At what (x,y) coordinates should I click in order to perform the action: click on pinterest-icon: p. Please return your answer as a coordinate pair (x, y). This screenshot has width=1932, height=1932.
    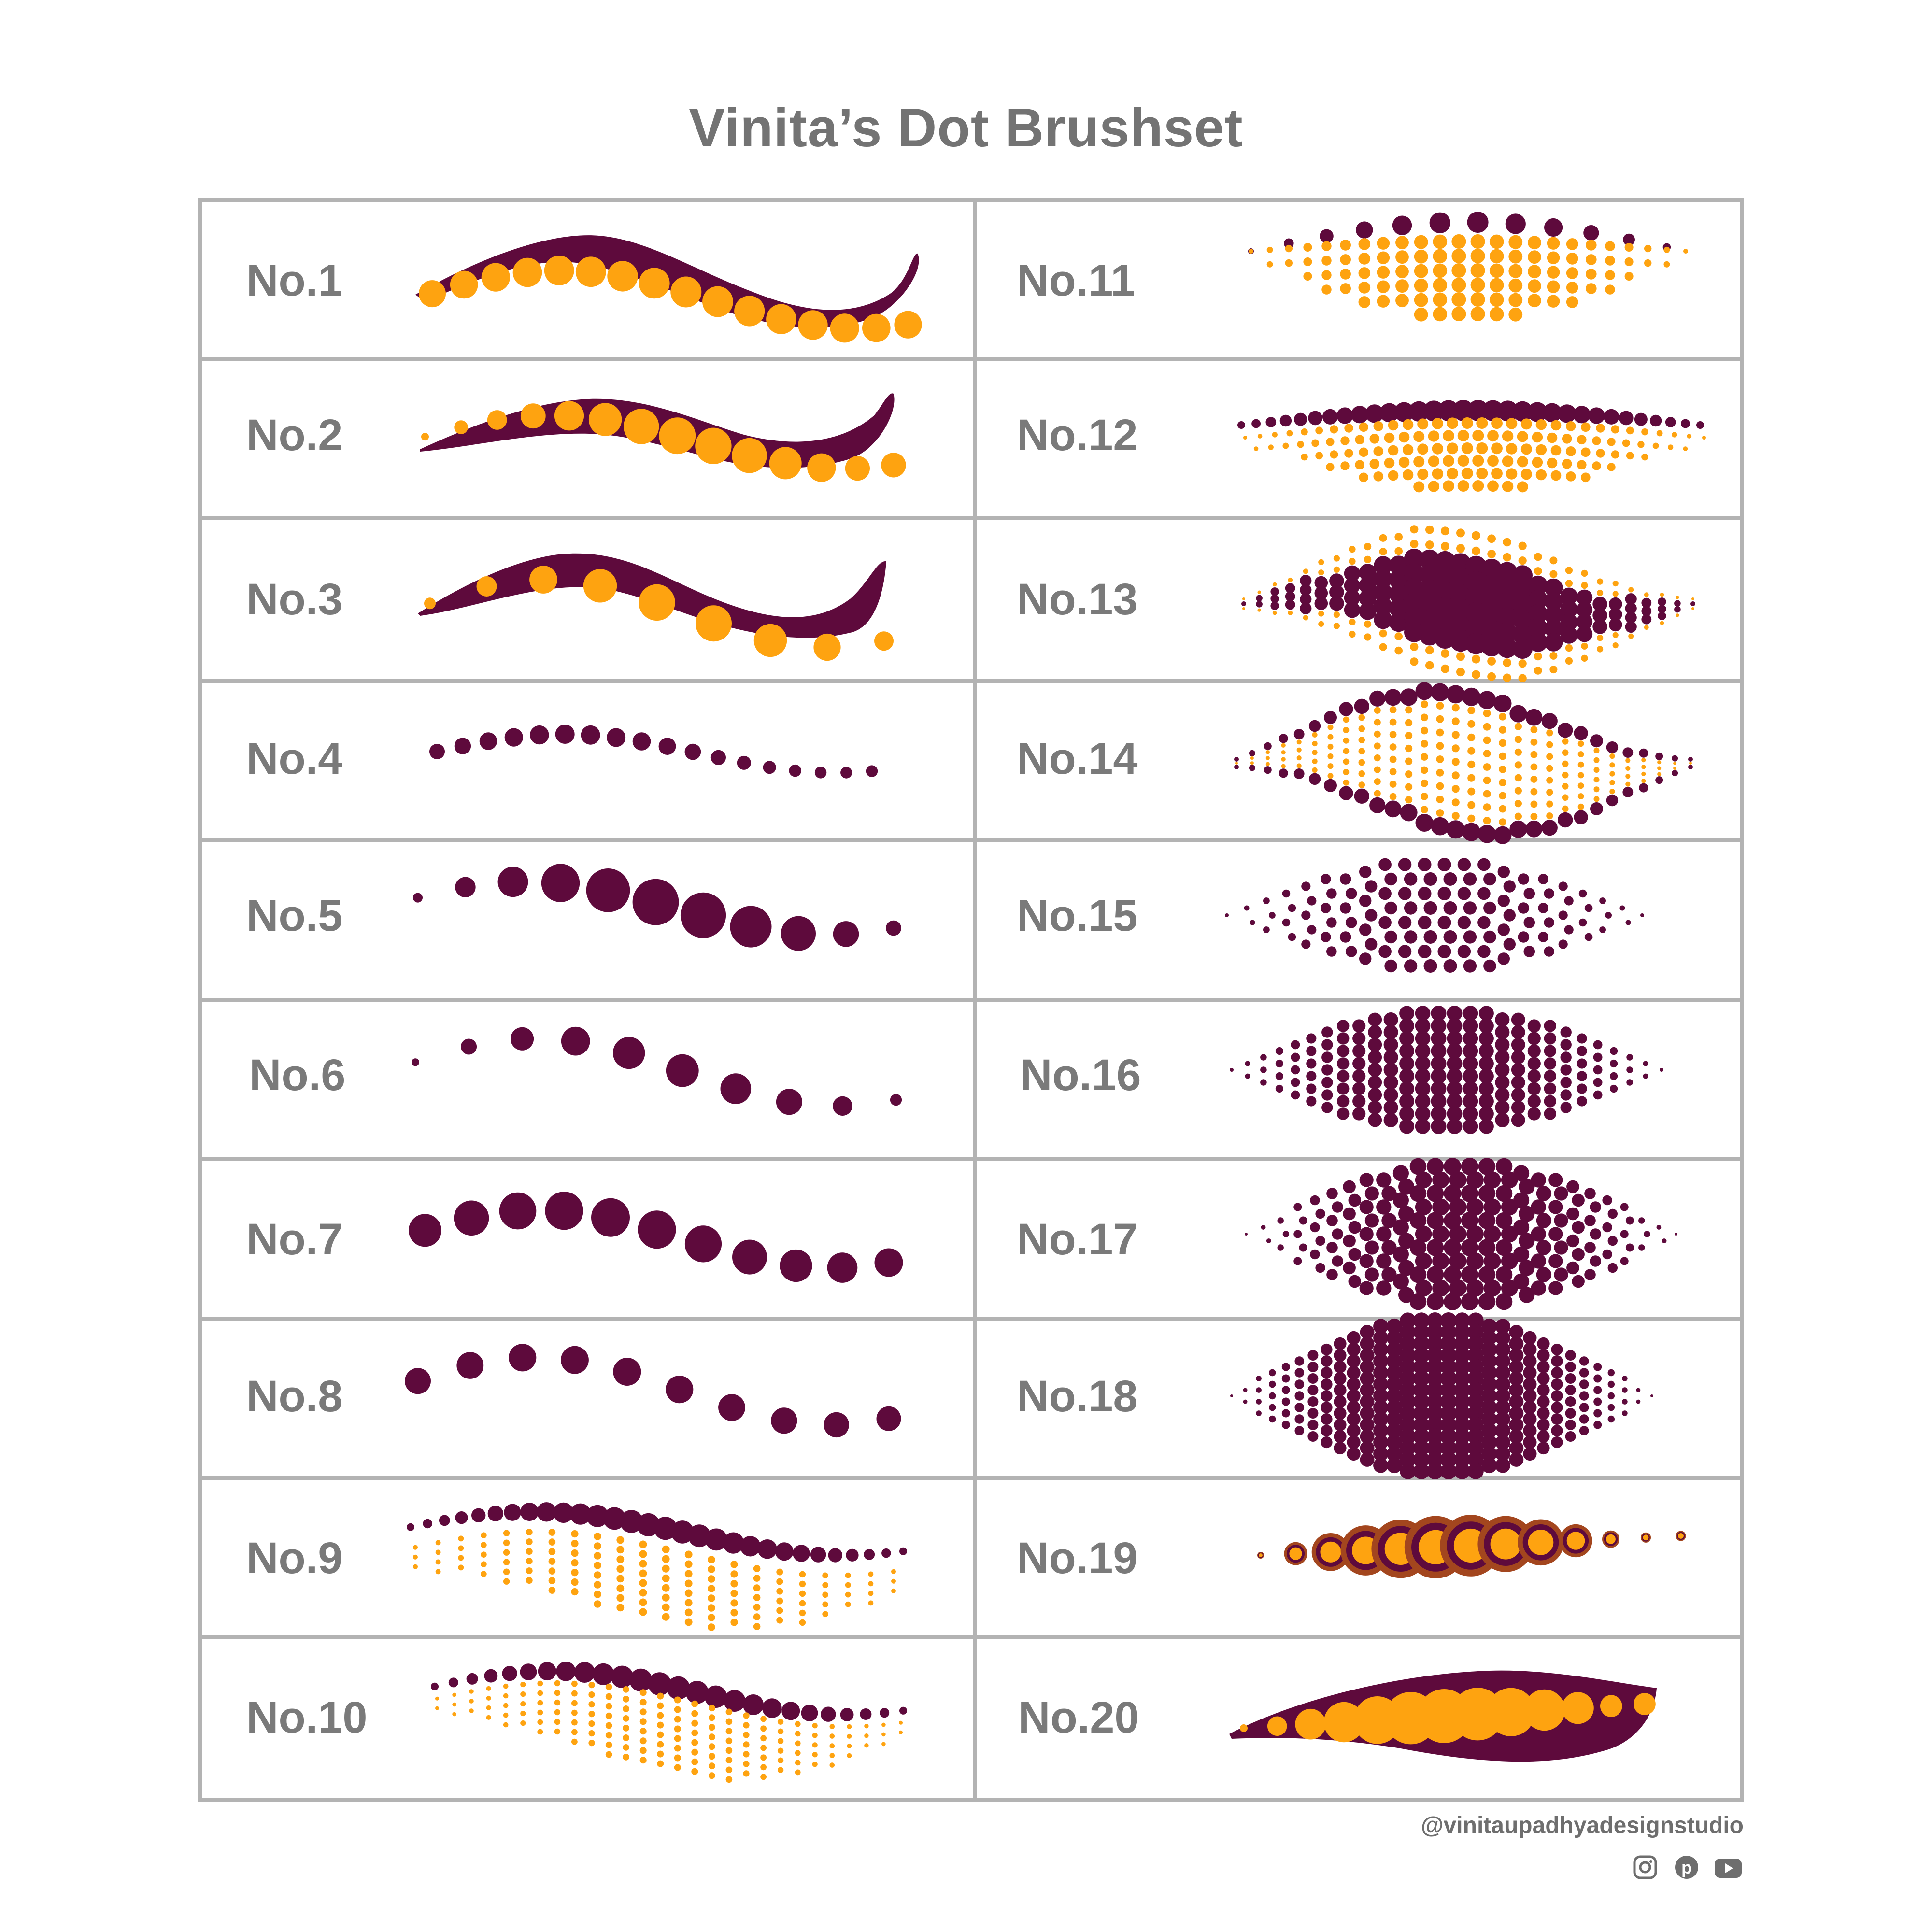
    Looking at the image, I should click on (1686, 1867).